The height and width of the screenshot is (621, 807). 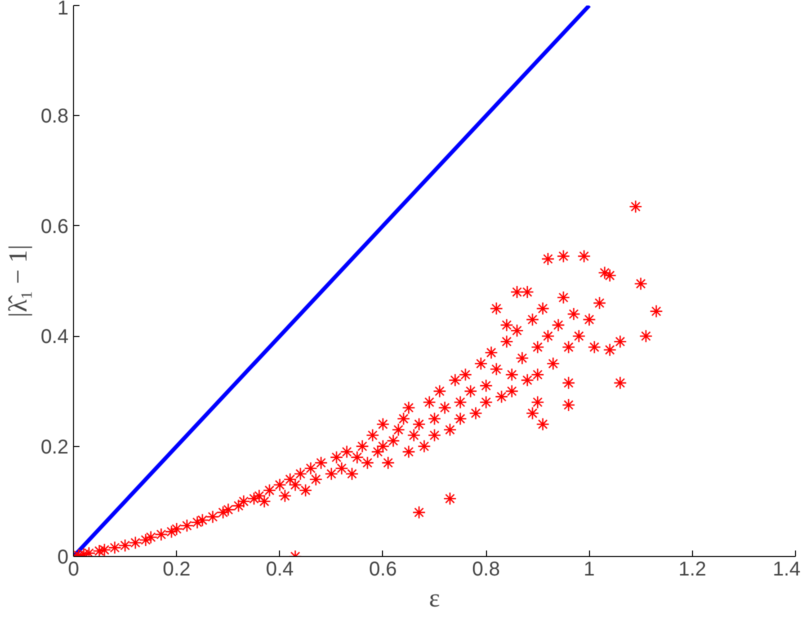 What do you see at coordinates (589, 569) in the screenshot?
I see `x-tick-label: 1` at bounding box center [589, 569].